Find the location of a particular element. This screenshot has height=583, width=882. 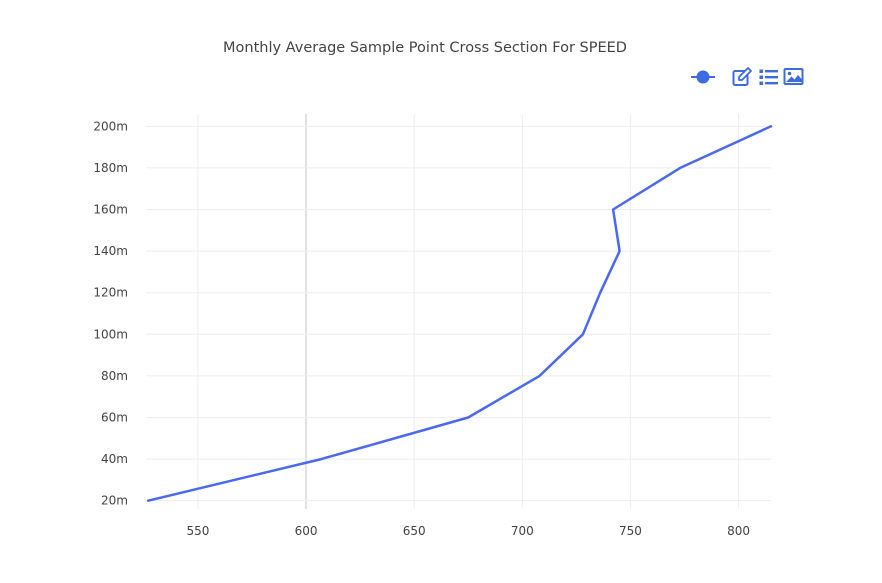

y-tick-label: 100m is located at coordinates (110, 334).